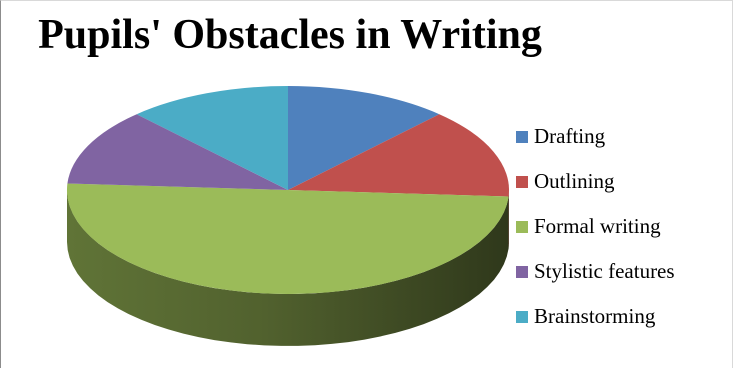 Image resolution: width=733 pixels, height=369 pixels. I want to click on legend-label-drafting: Drafting, so click(570, 136).